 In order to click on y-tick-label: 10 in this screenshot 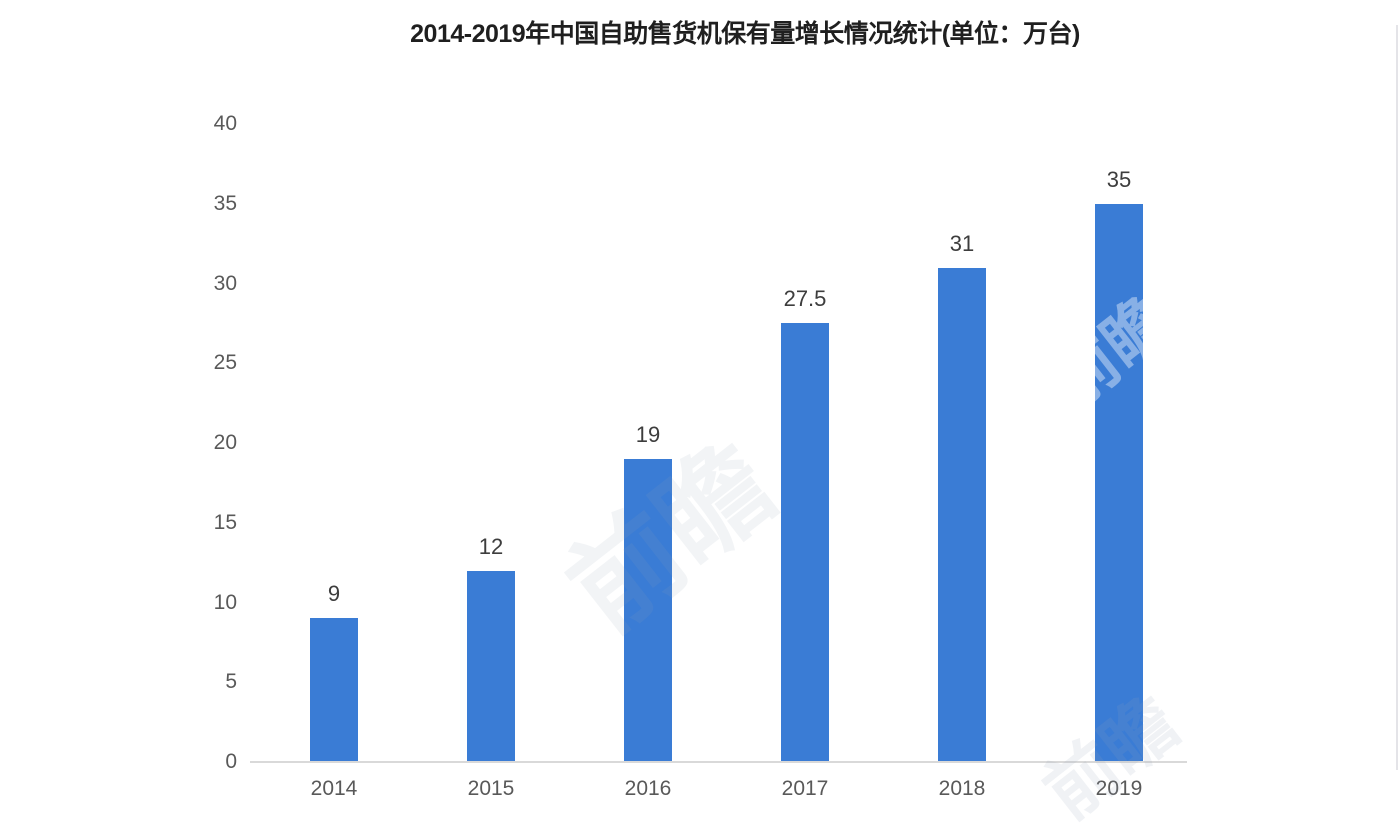, I will do `click(225, 602)`.